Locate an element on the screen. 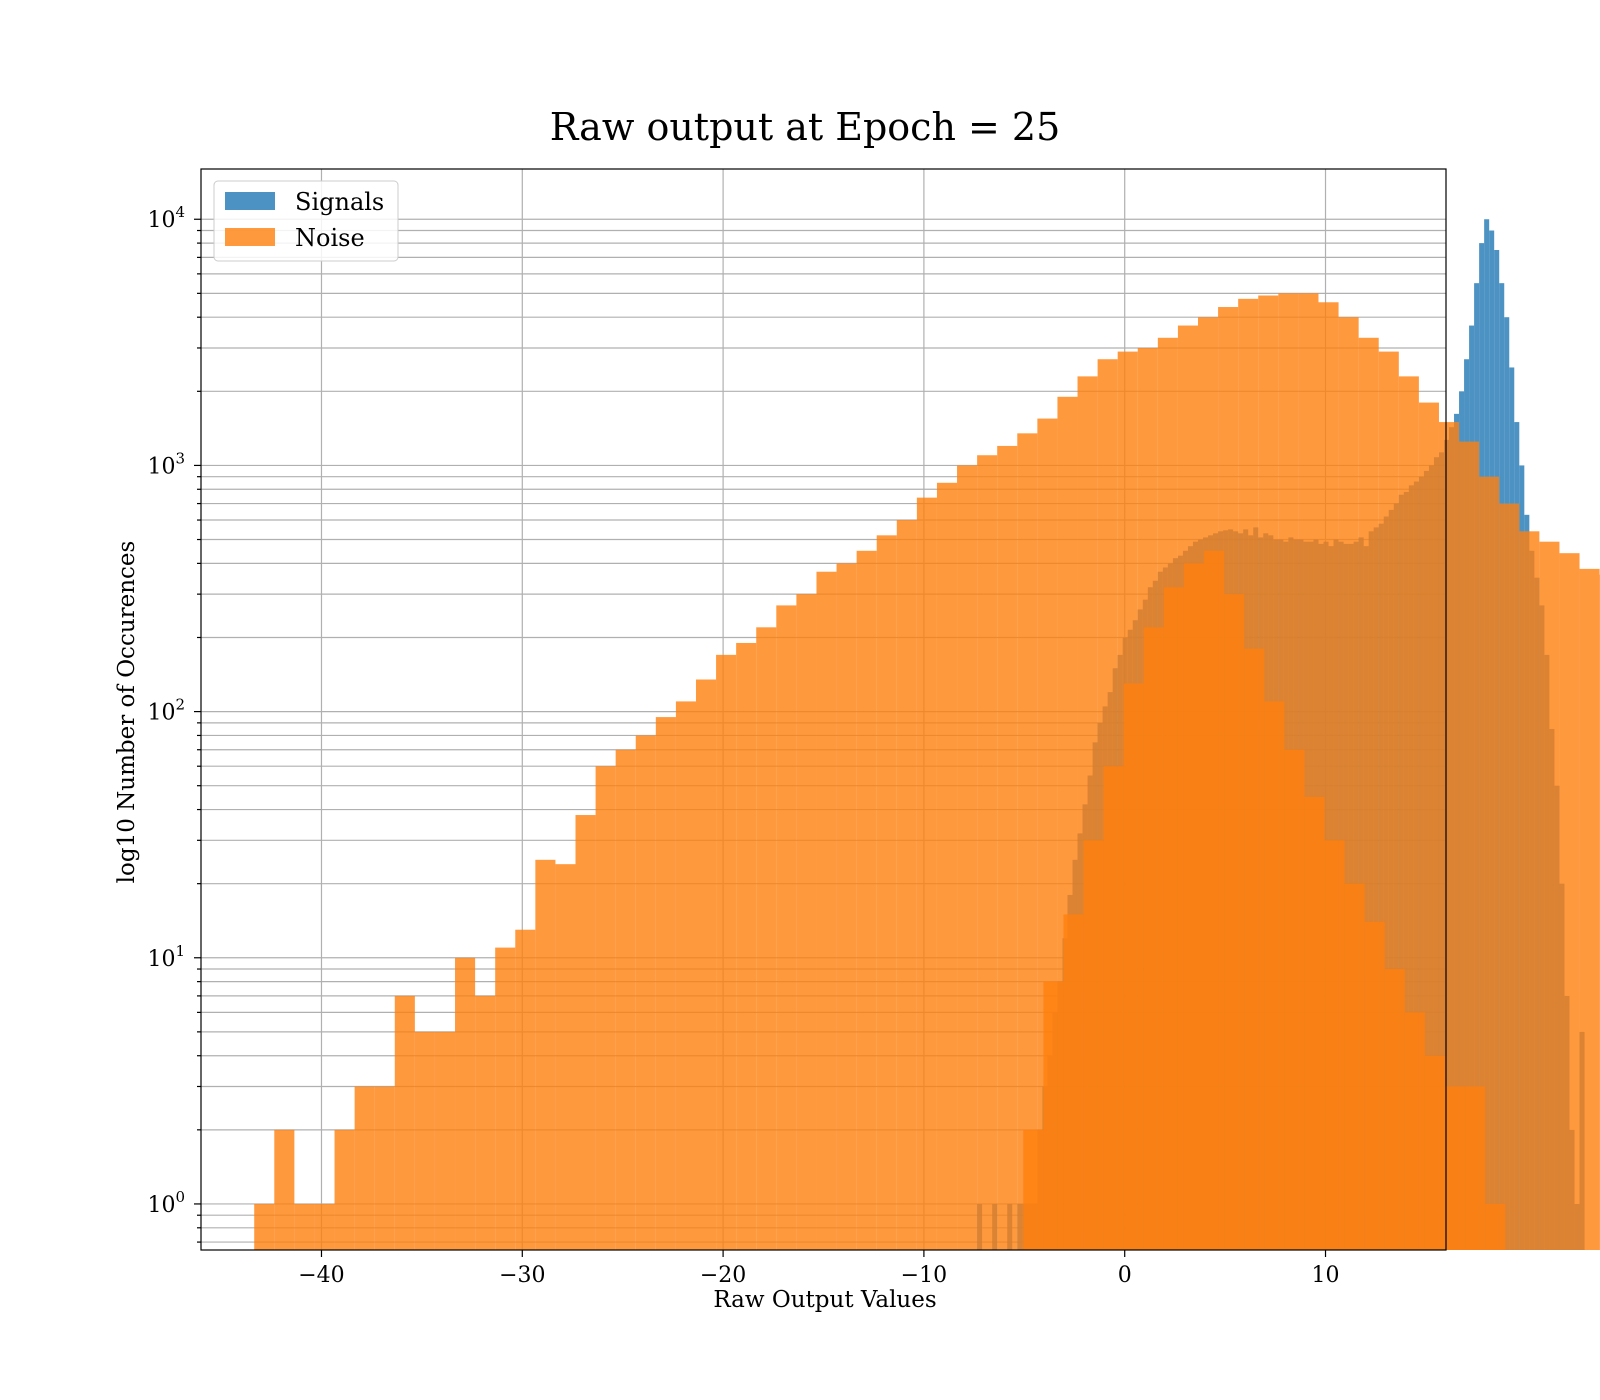  legend: Signals Noise is located at coordinates (306, 221).